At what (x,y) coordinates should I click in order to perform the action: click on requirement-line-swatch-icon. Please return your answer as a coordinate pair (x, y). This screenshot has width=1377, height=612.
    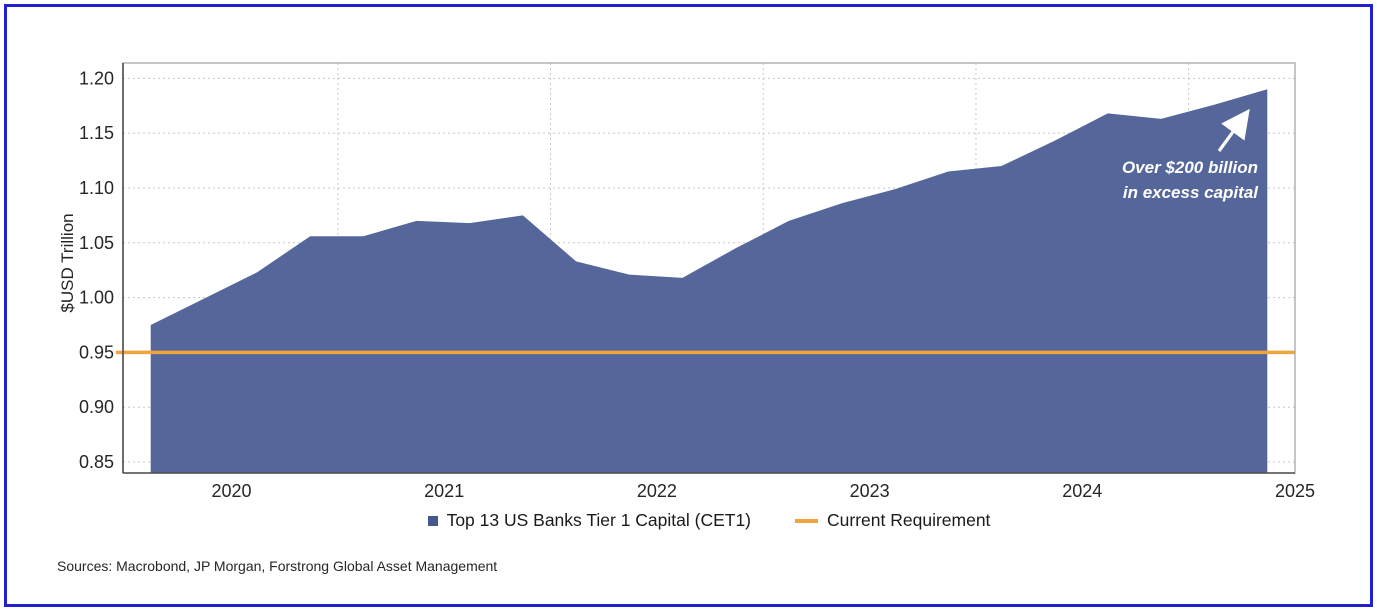
    Looking at the image, I should click on (807, 520).